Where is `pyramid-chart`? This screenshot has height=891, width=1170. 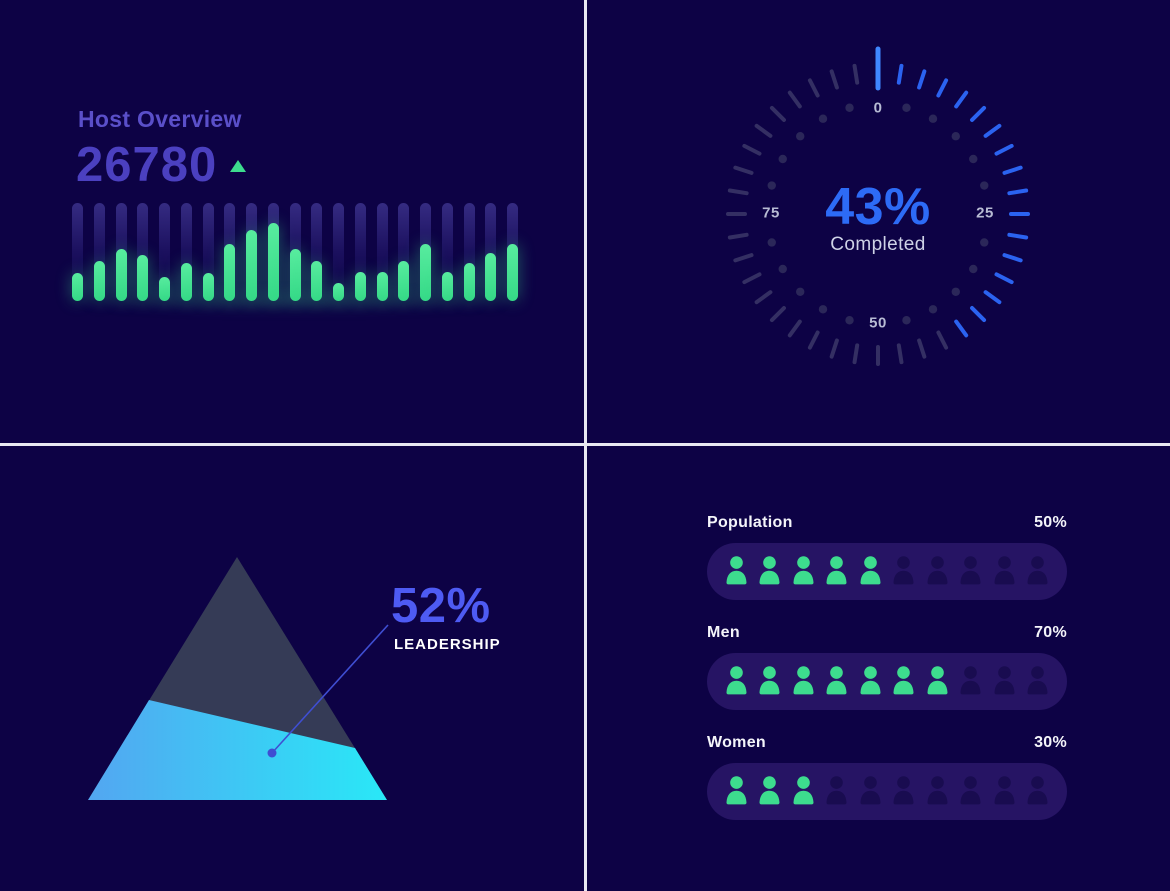
pyramid-chart is located at coordinates (238, 678).